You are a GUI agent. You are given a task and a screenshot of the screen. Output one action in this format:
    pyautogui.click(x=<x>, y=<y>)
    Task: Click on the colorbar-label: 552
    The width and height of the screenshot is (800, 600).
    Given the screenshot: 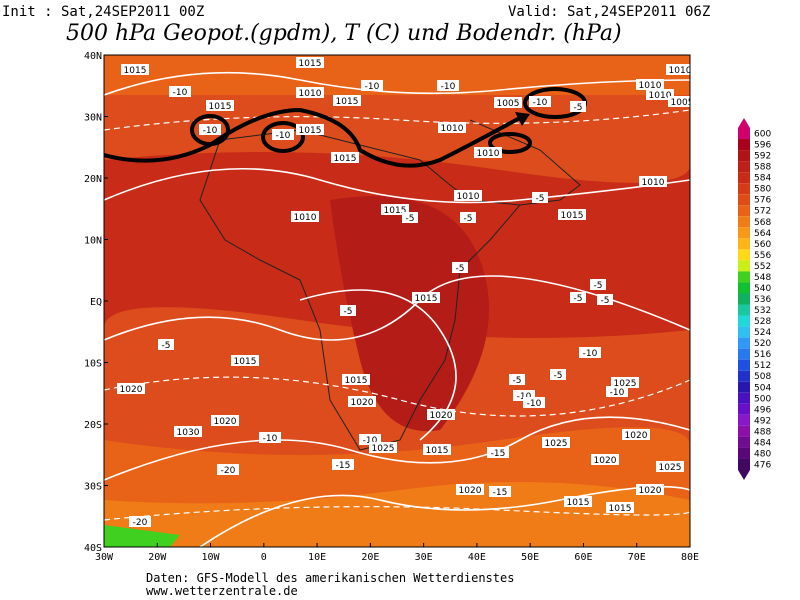 What is the action you would take?
    pyautogui.click(x=762, y=267)
    